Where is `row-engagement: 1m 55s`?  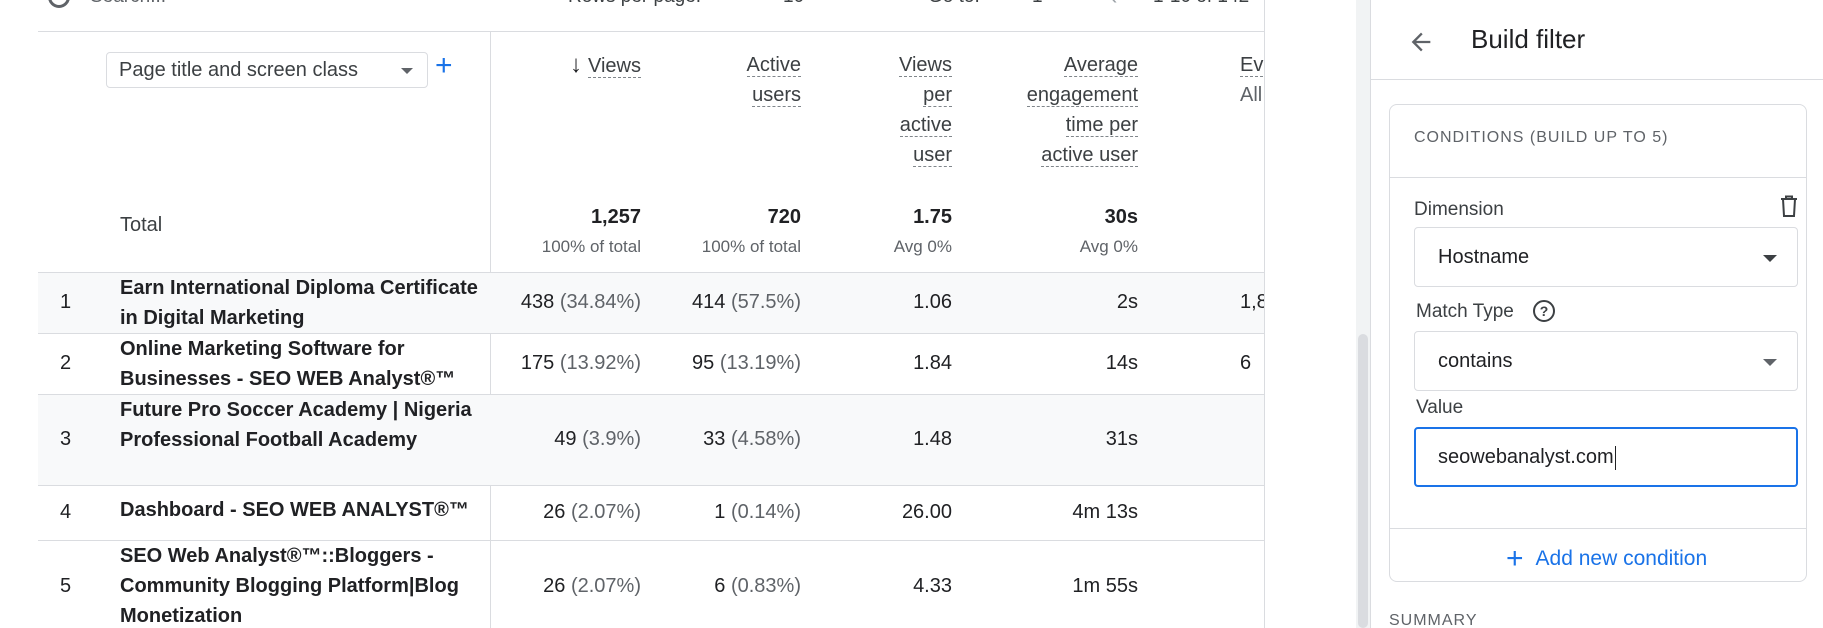 row-engagement: 1m 55s is located at coordinates (1105, 586).